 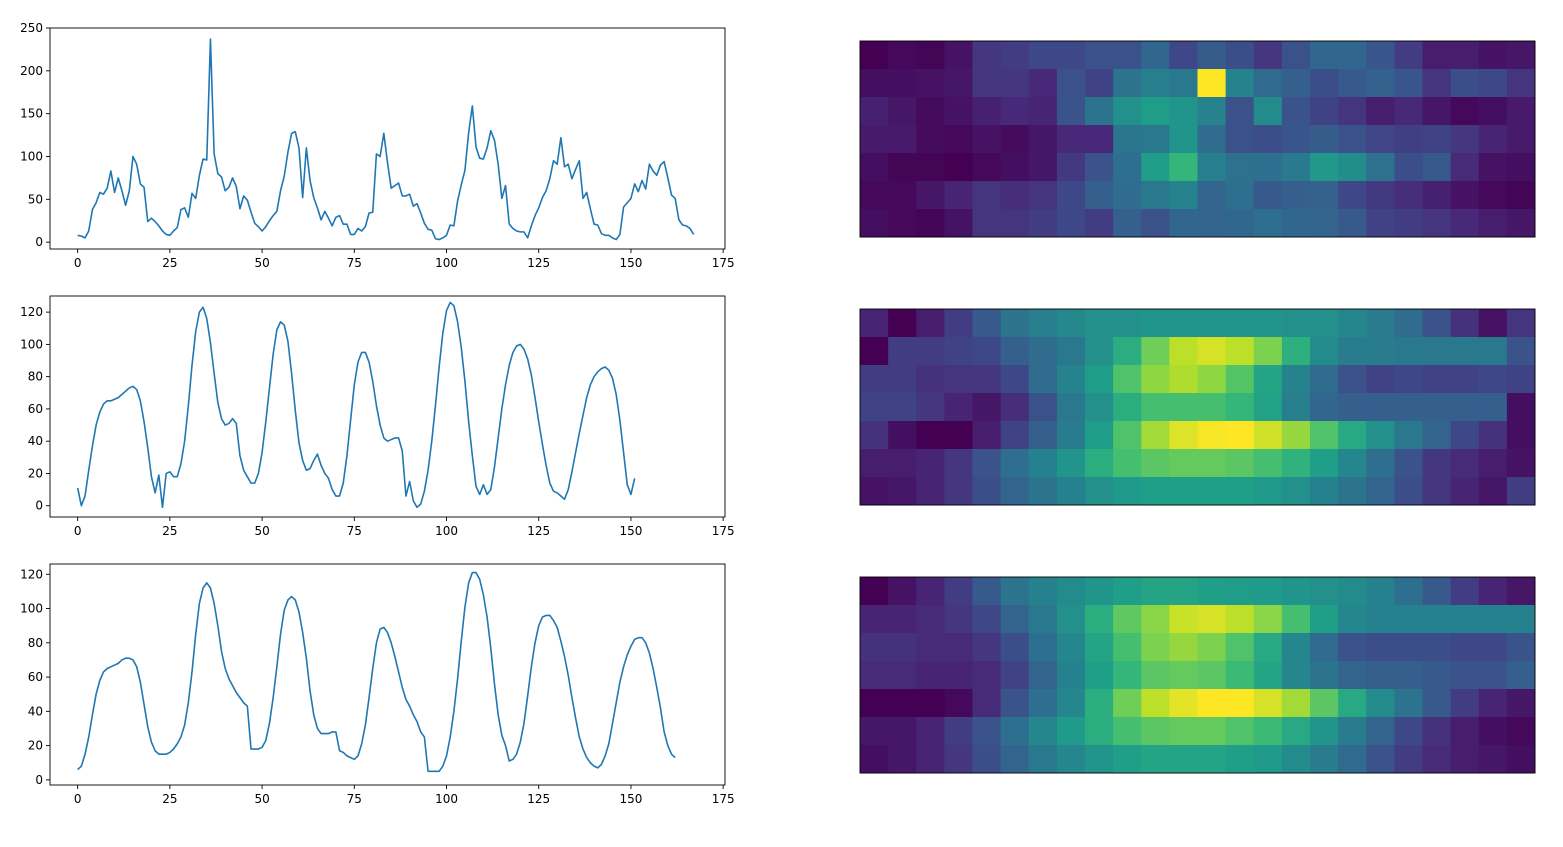 I want to click on axes-frame, so click(x=387, y=138).